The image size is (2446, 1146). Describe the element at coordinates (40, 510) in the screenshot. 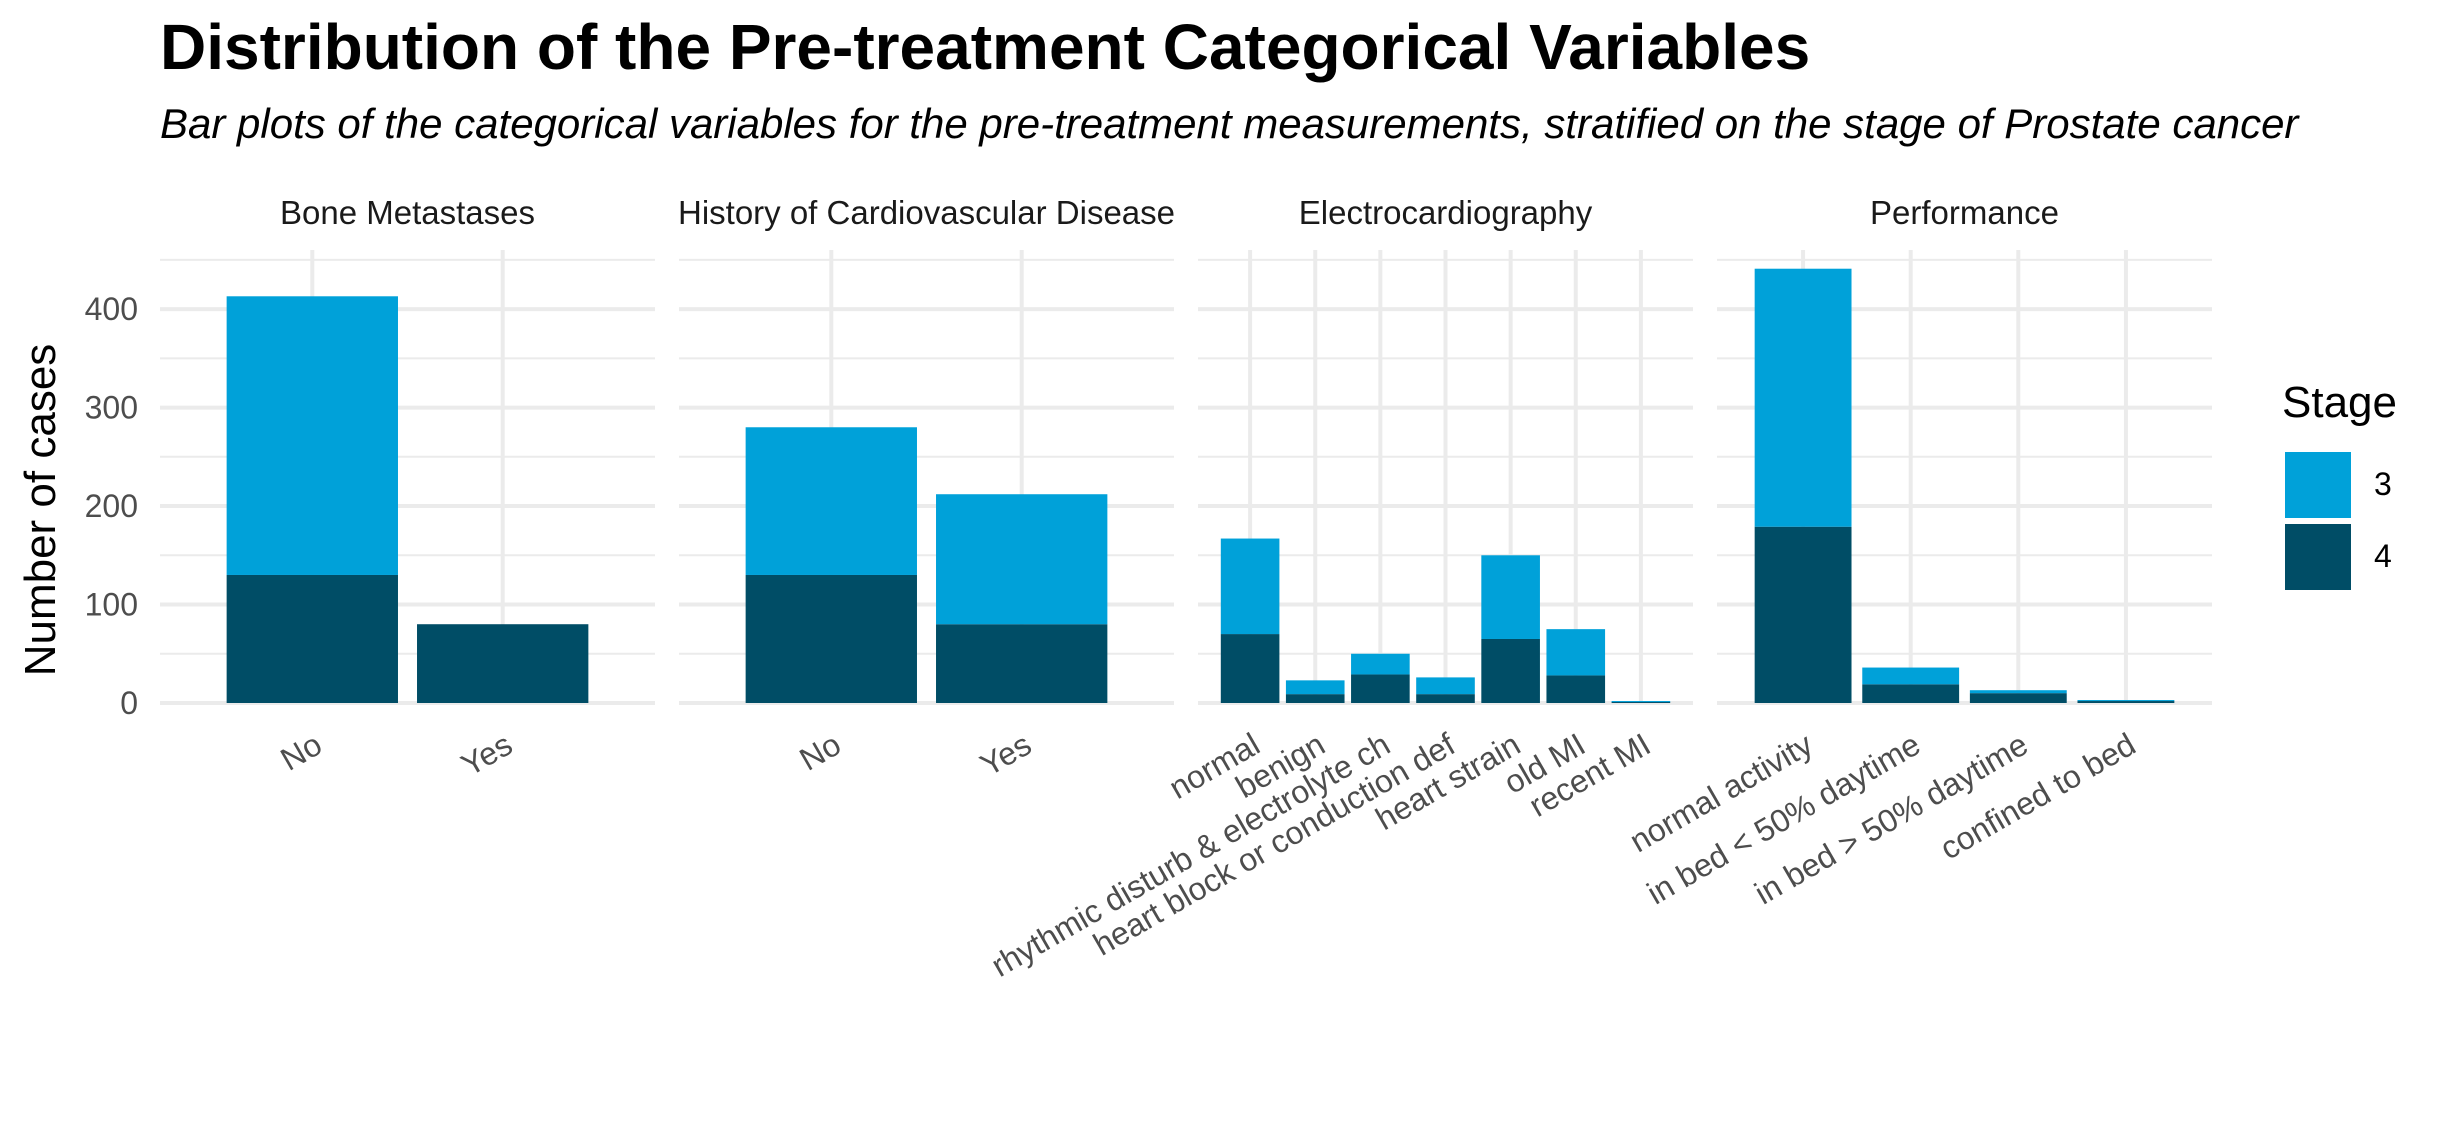

I see `y-axis-title: Number of cases` at that location.